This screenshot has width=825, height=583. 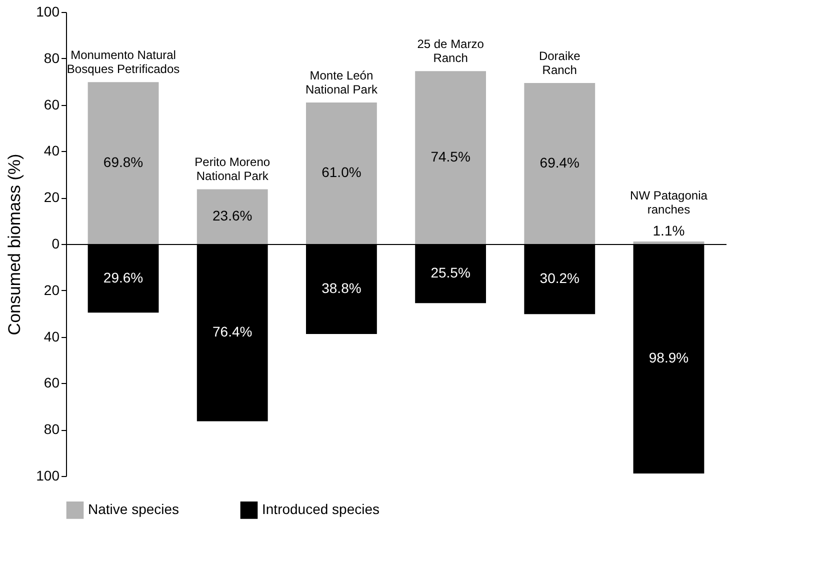 What do you see at coordinates (450, 272) in the screenshot?
I see `data-label: 25.5%` at bounding box center [450, 272].